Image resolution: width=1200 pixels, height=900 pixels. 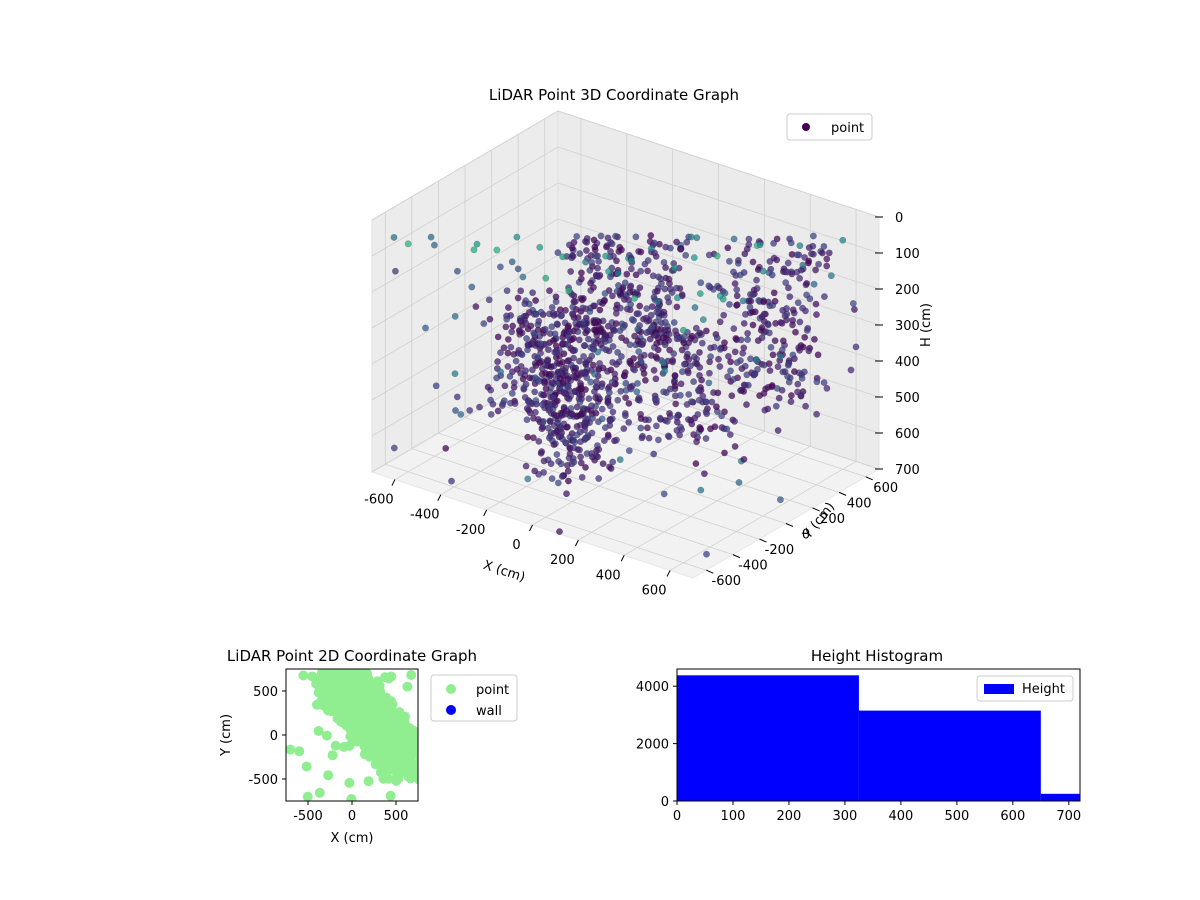 What do you see at coordinates (877, 656) in the screenshot?
I see `histogram-title: Height Histogram` at bounding box center [877, 656].